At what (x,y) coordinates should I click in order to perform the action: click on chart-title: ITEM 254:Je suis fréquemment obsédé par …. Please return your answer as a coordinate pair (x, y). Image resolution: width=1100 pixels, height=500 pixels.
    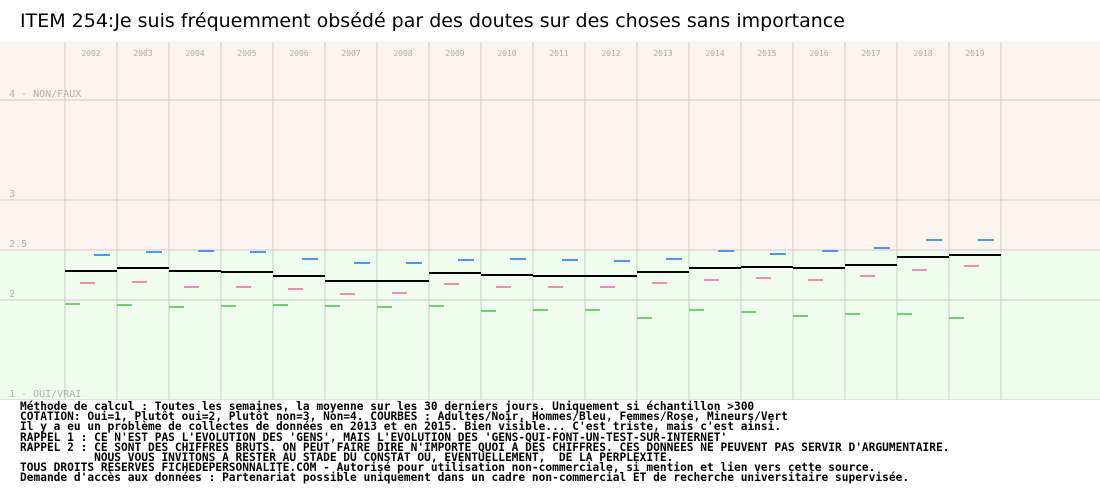
    Looking at the image, I should click on (432, 21).